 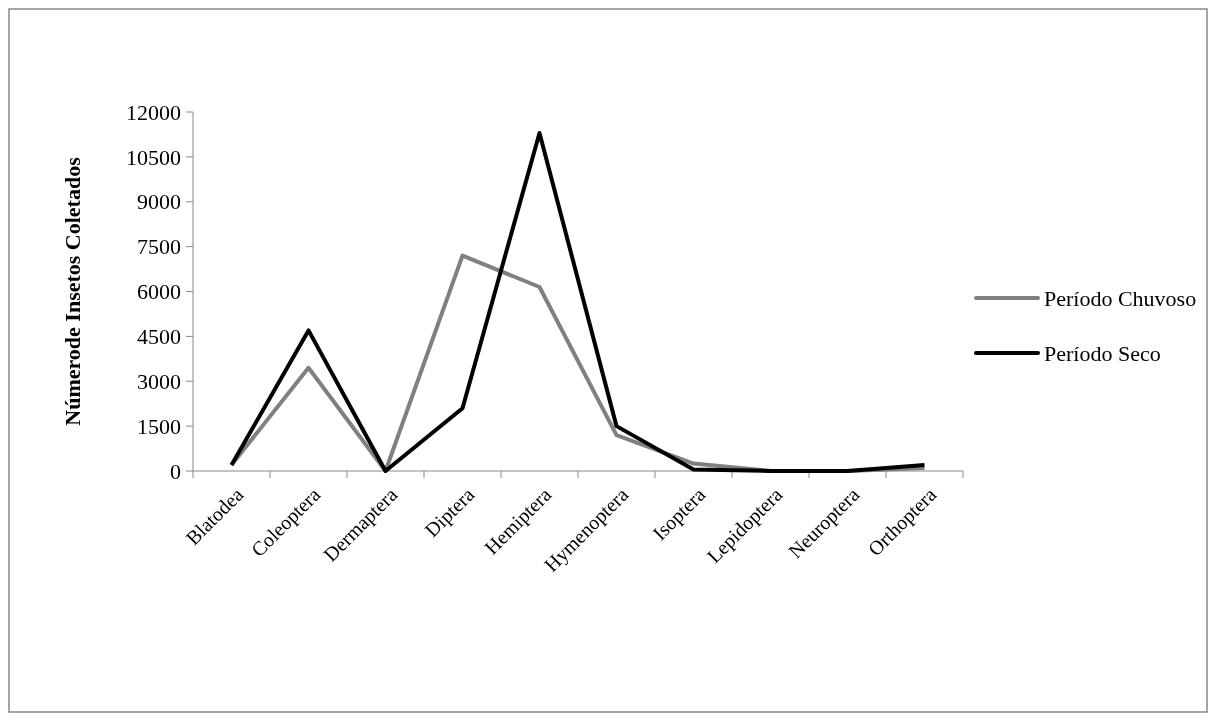 What do you see at coordinates (159, 337) in the screenshot?
I see `y-tick-label: 4500` at bounding box center [159, 337].